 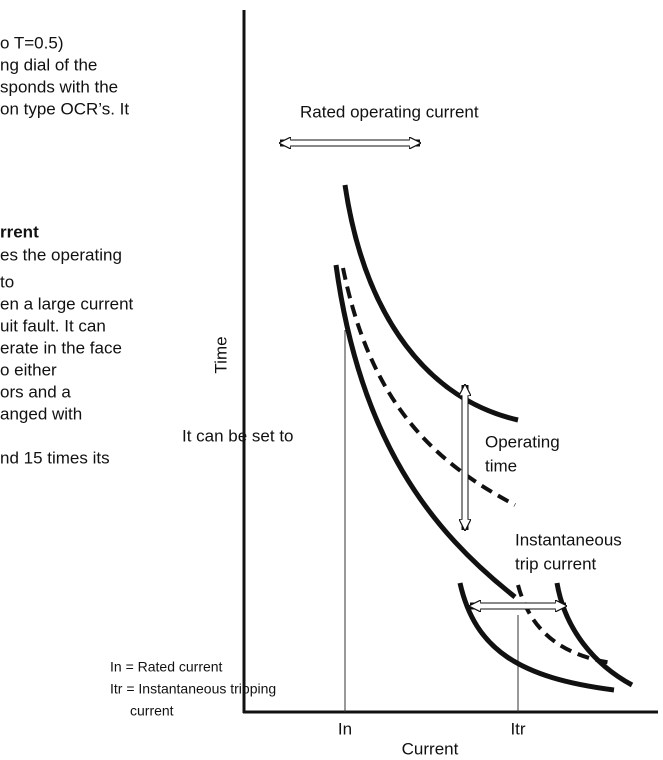 What do you see at coordinates (428, 387) in the screenshot?
I see `dashed-curve` at bounding box center [428, 387].